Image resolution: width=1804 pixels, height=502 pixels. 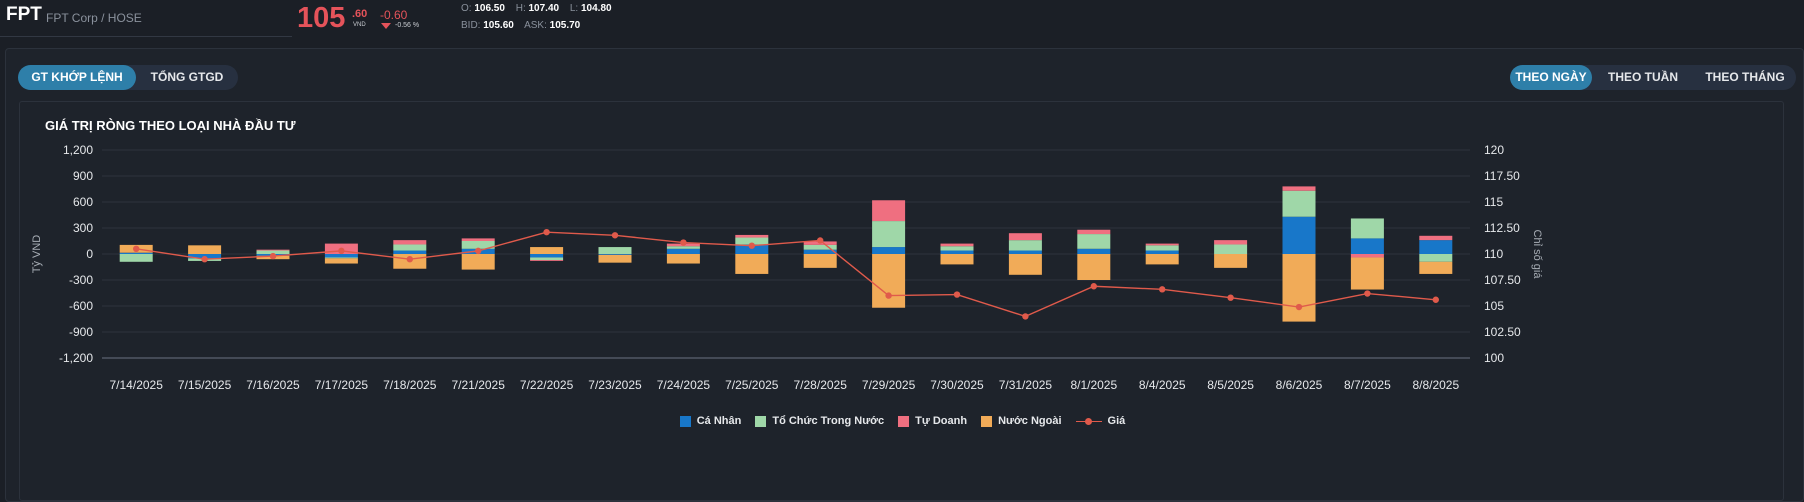 What do you see at coordinates (146, 18) in the screenshot?
I see `symbol-box: FPT FPT Corp / HOSE` at bounding box center [146, 18].